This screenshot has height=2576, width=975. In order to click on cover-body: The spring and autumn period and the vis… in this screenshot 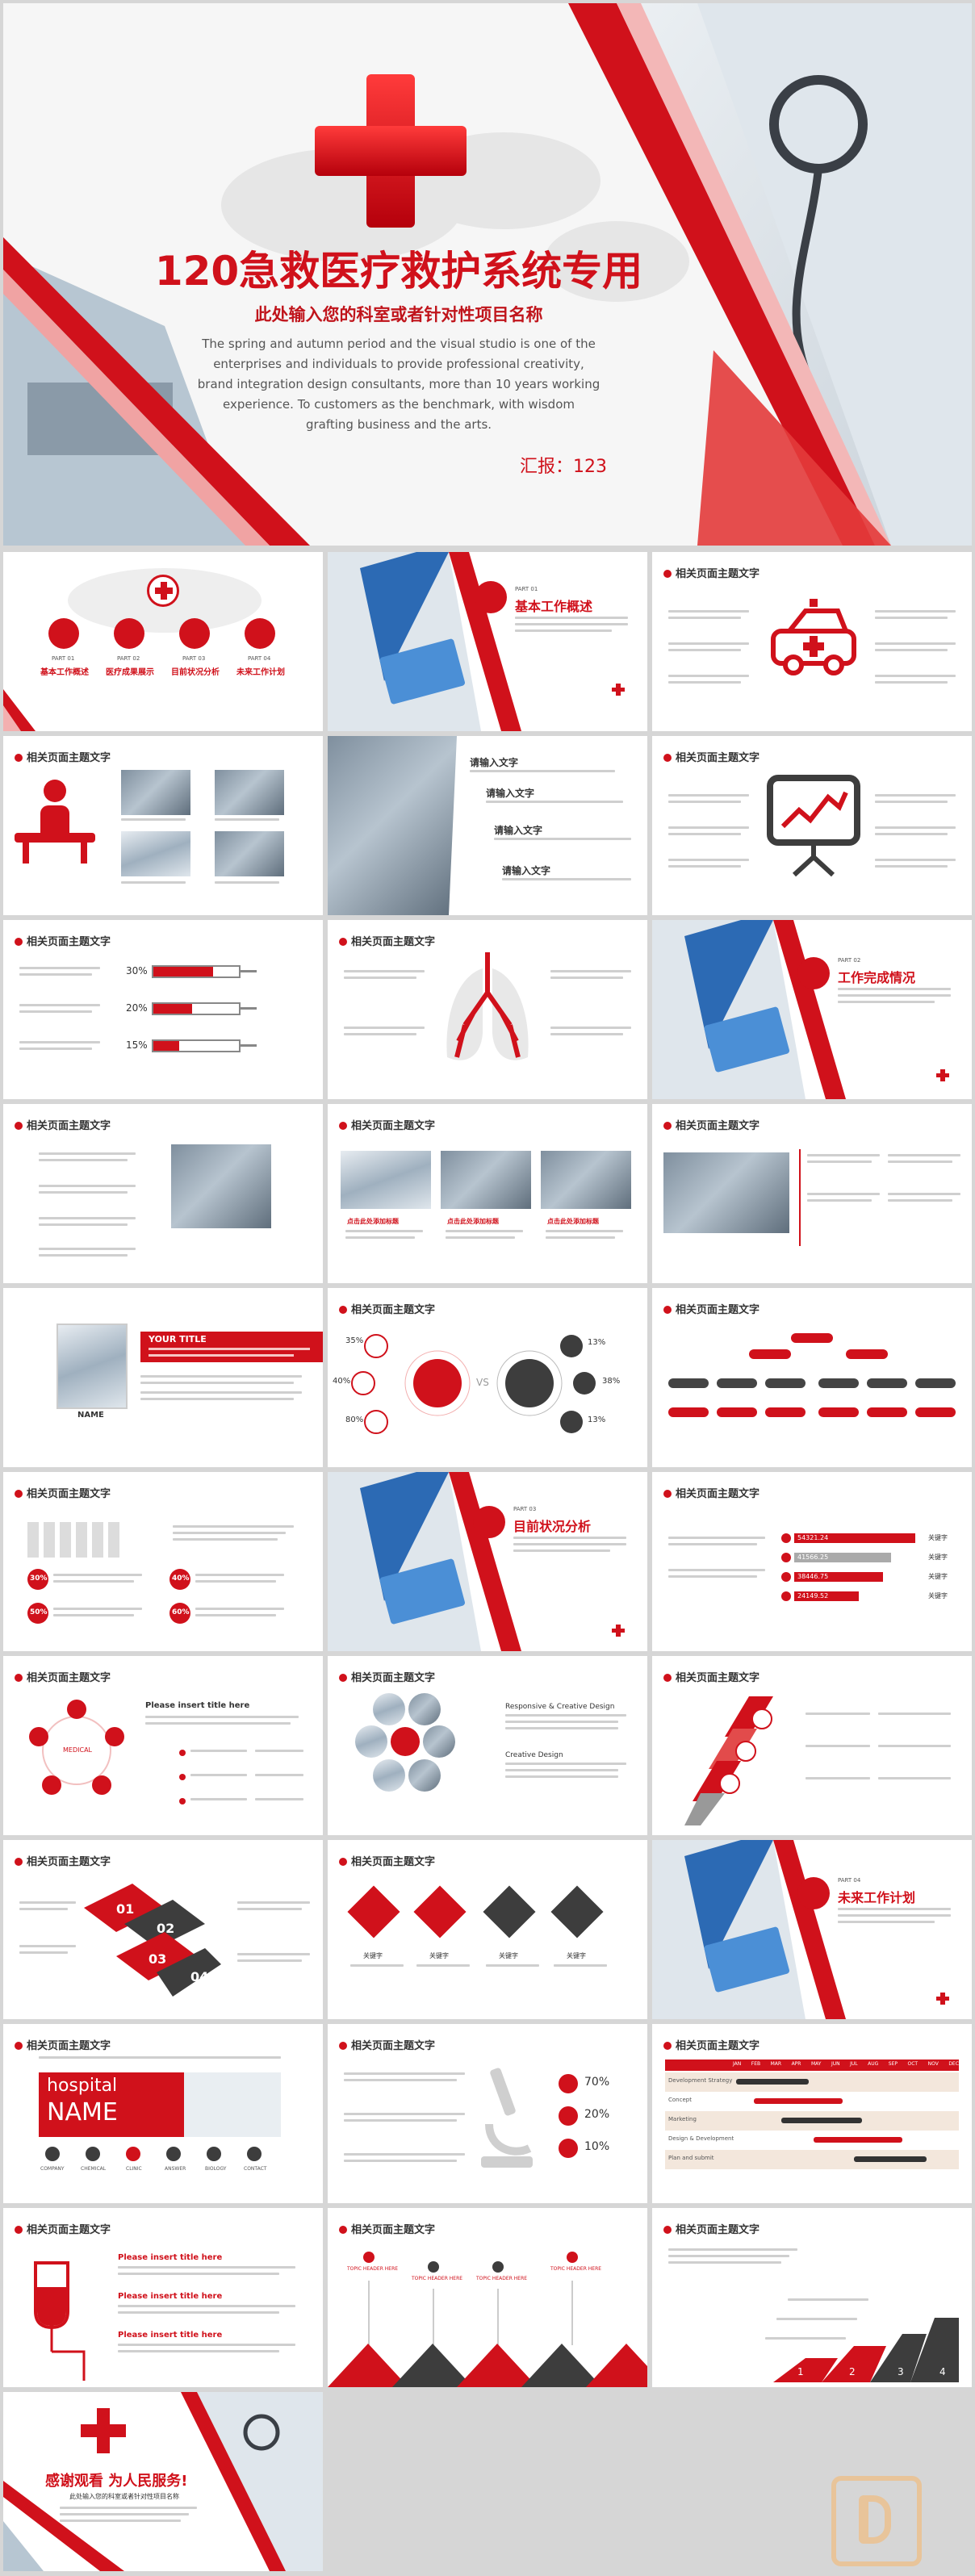, I will do `click(399, 384)`.